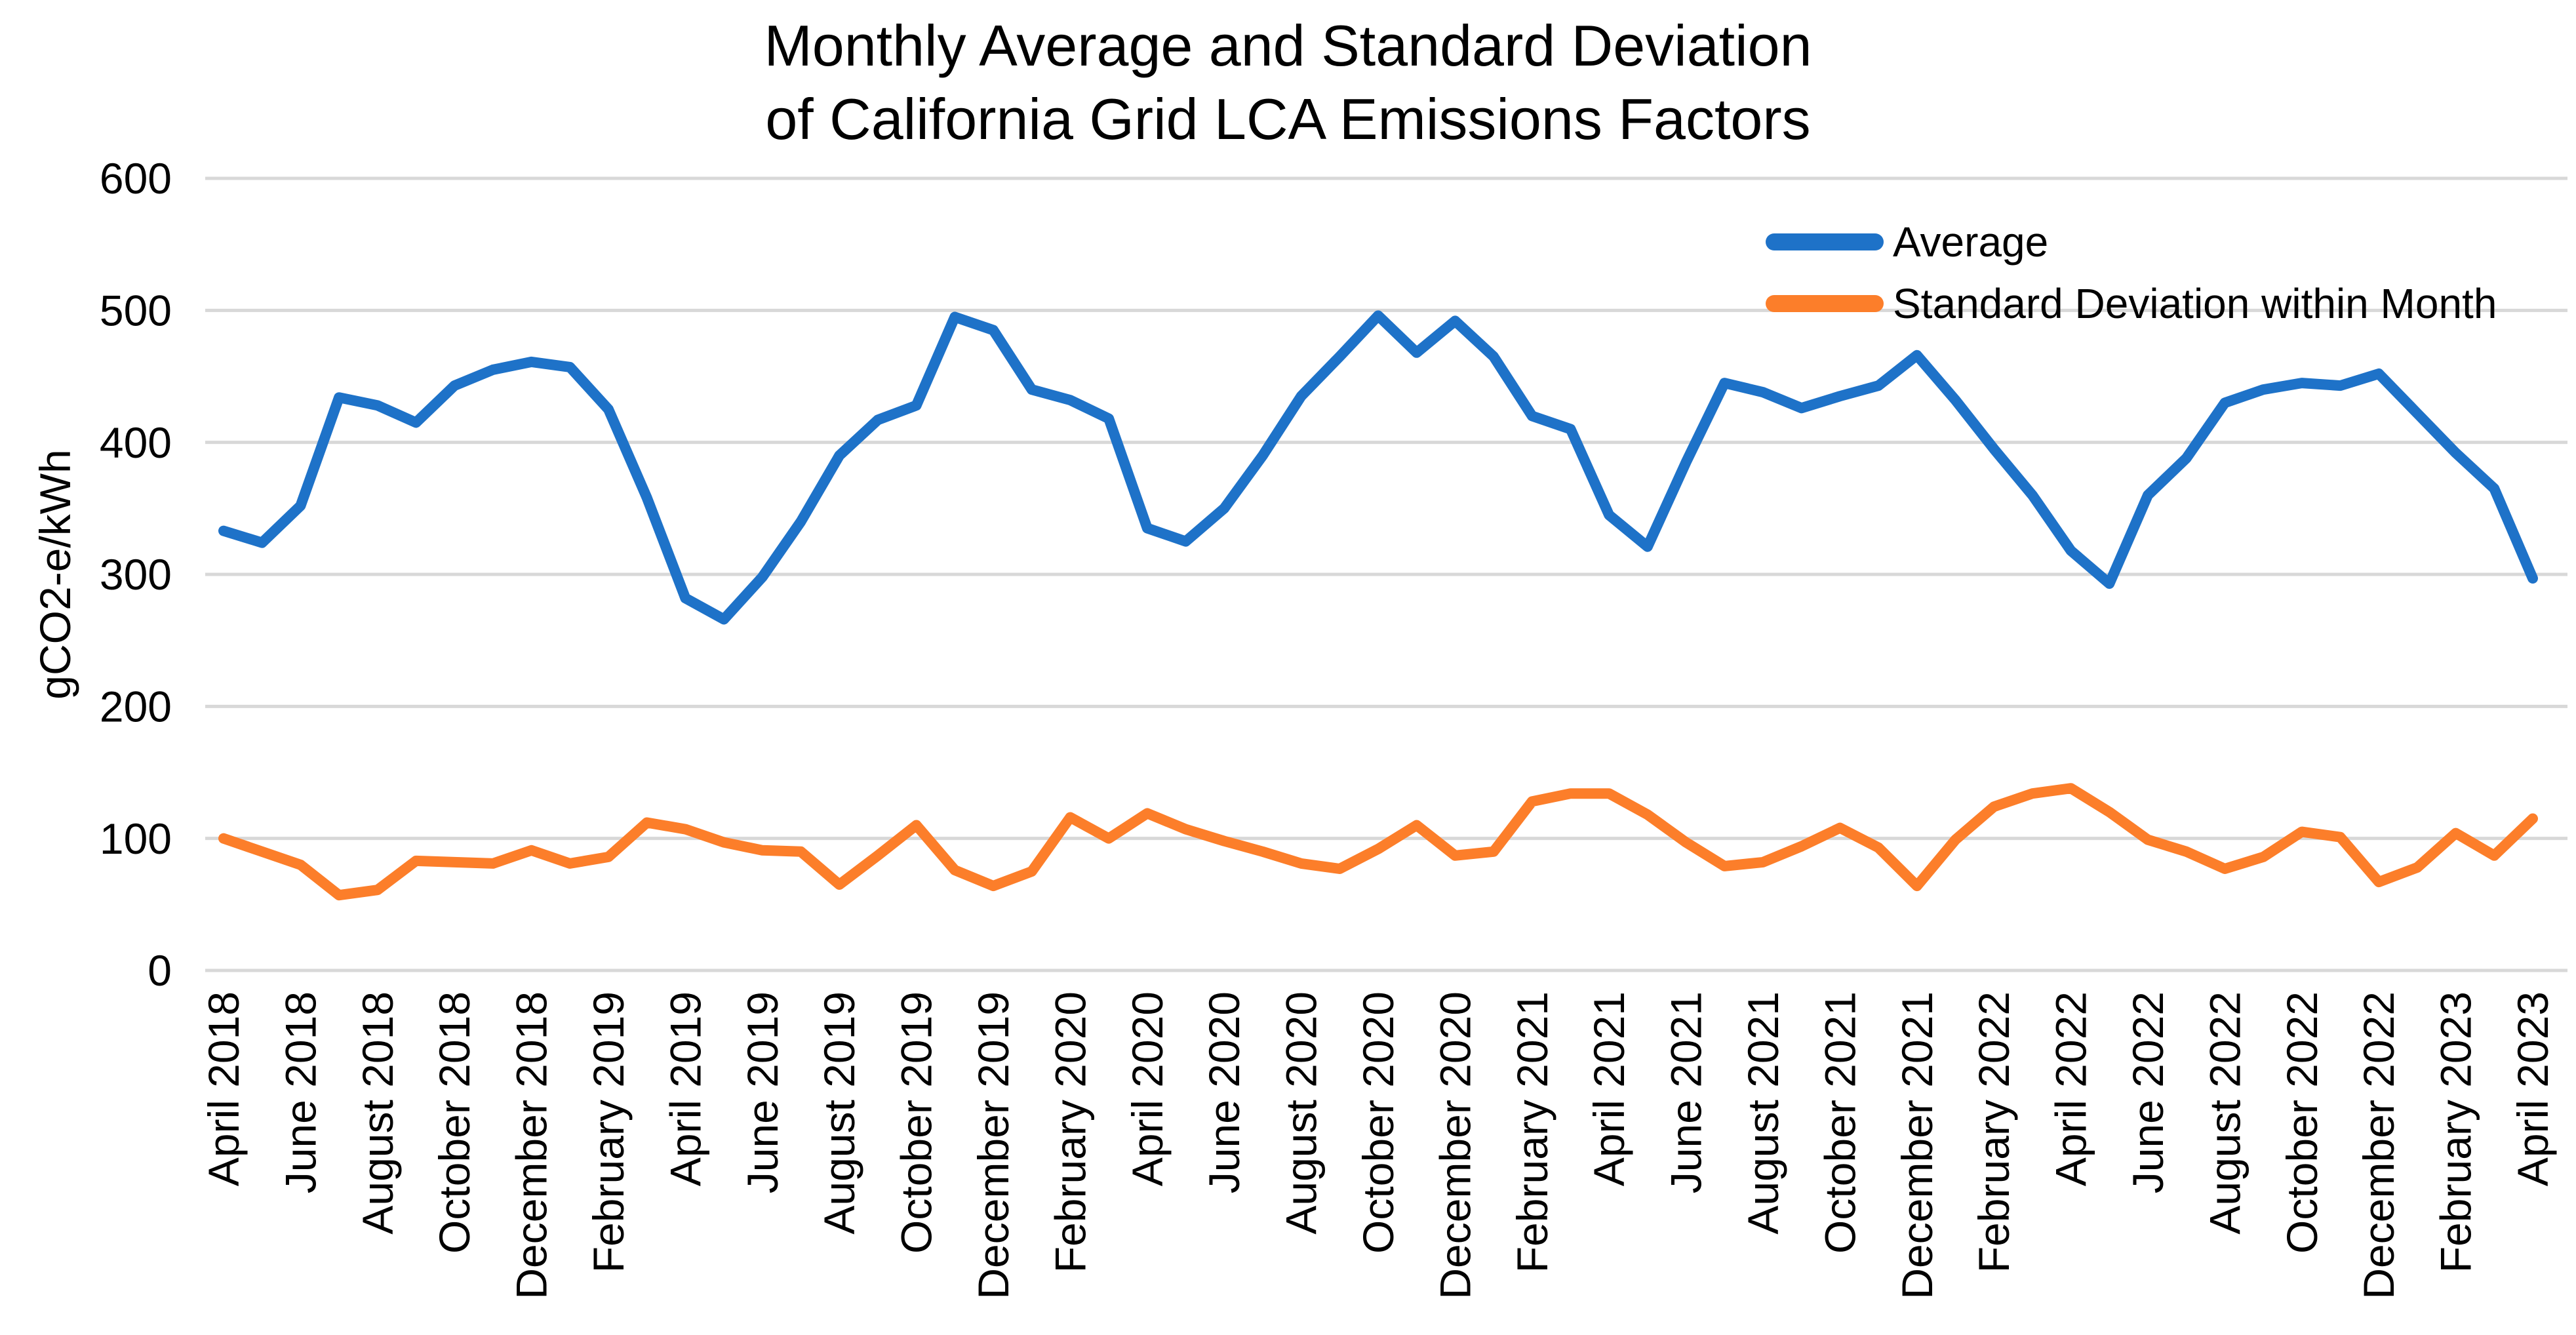 Image resolution: width=2576 pixels, height=1335 pixels. What do you see at coordinates (1301, 1113) in the screenshot?
I see `x-tick-label: August 2020` at bounding box center [1301, 1113].